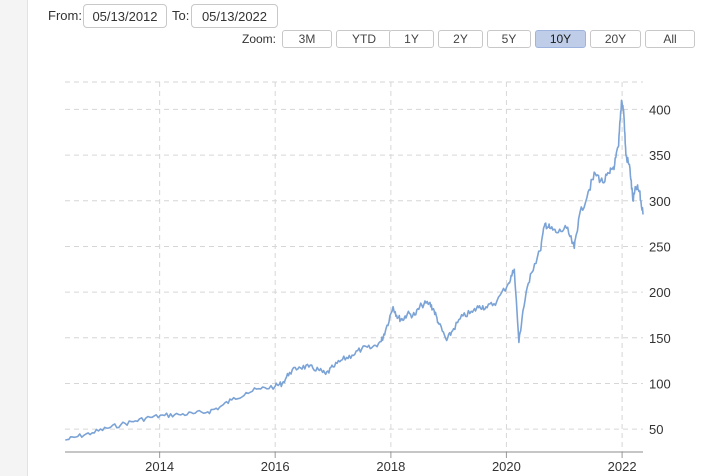 The image size is (717, 476). Describe the element at coordinates (364, 39) in the screenshot. I see `zoom-button-ytd: YTD` at that location.